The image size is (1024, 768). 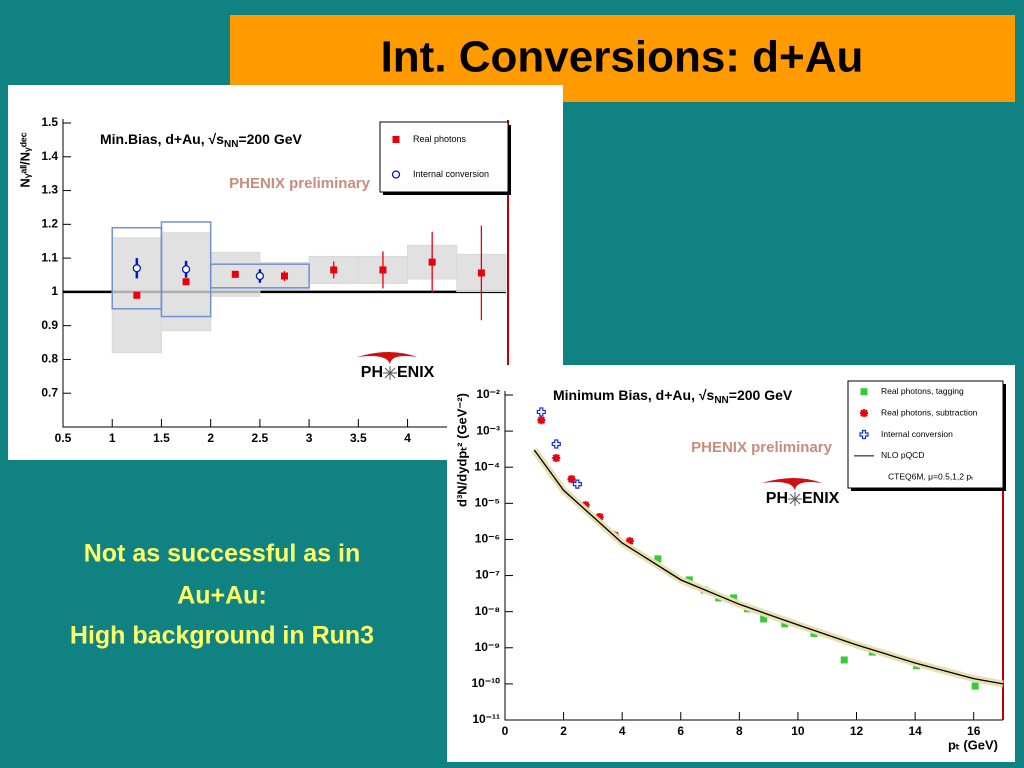 What do you see at coordinates (222, 636) in the screenshot?
I see `caption-line: High background in Run3` at bounding box center [222, 636].